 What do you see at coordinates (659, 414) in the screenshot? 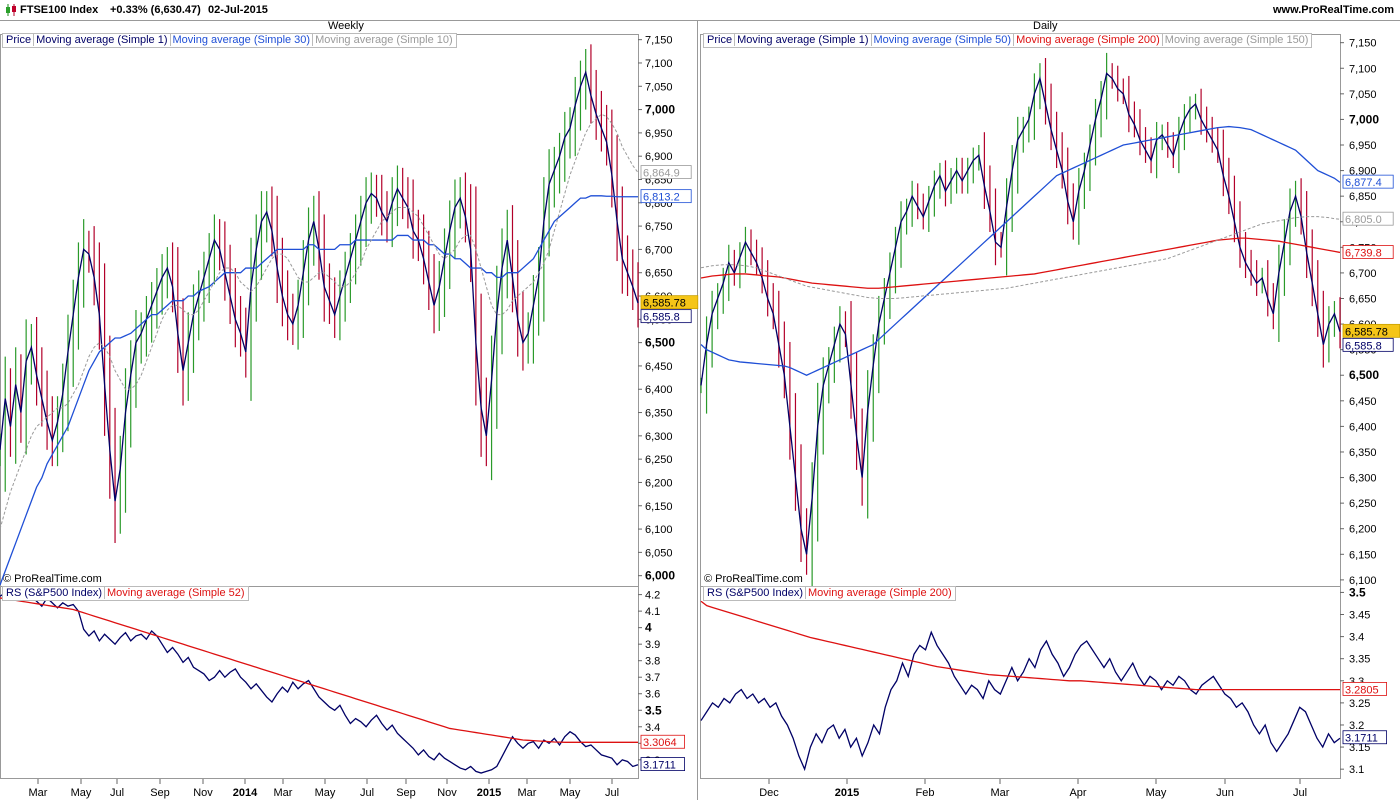
I see `y-tick-label: 6,350` at bounding box center [659, 414].